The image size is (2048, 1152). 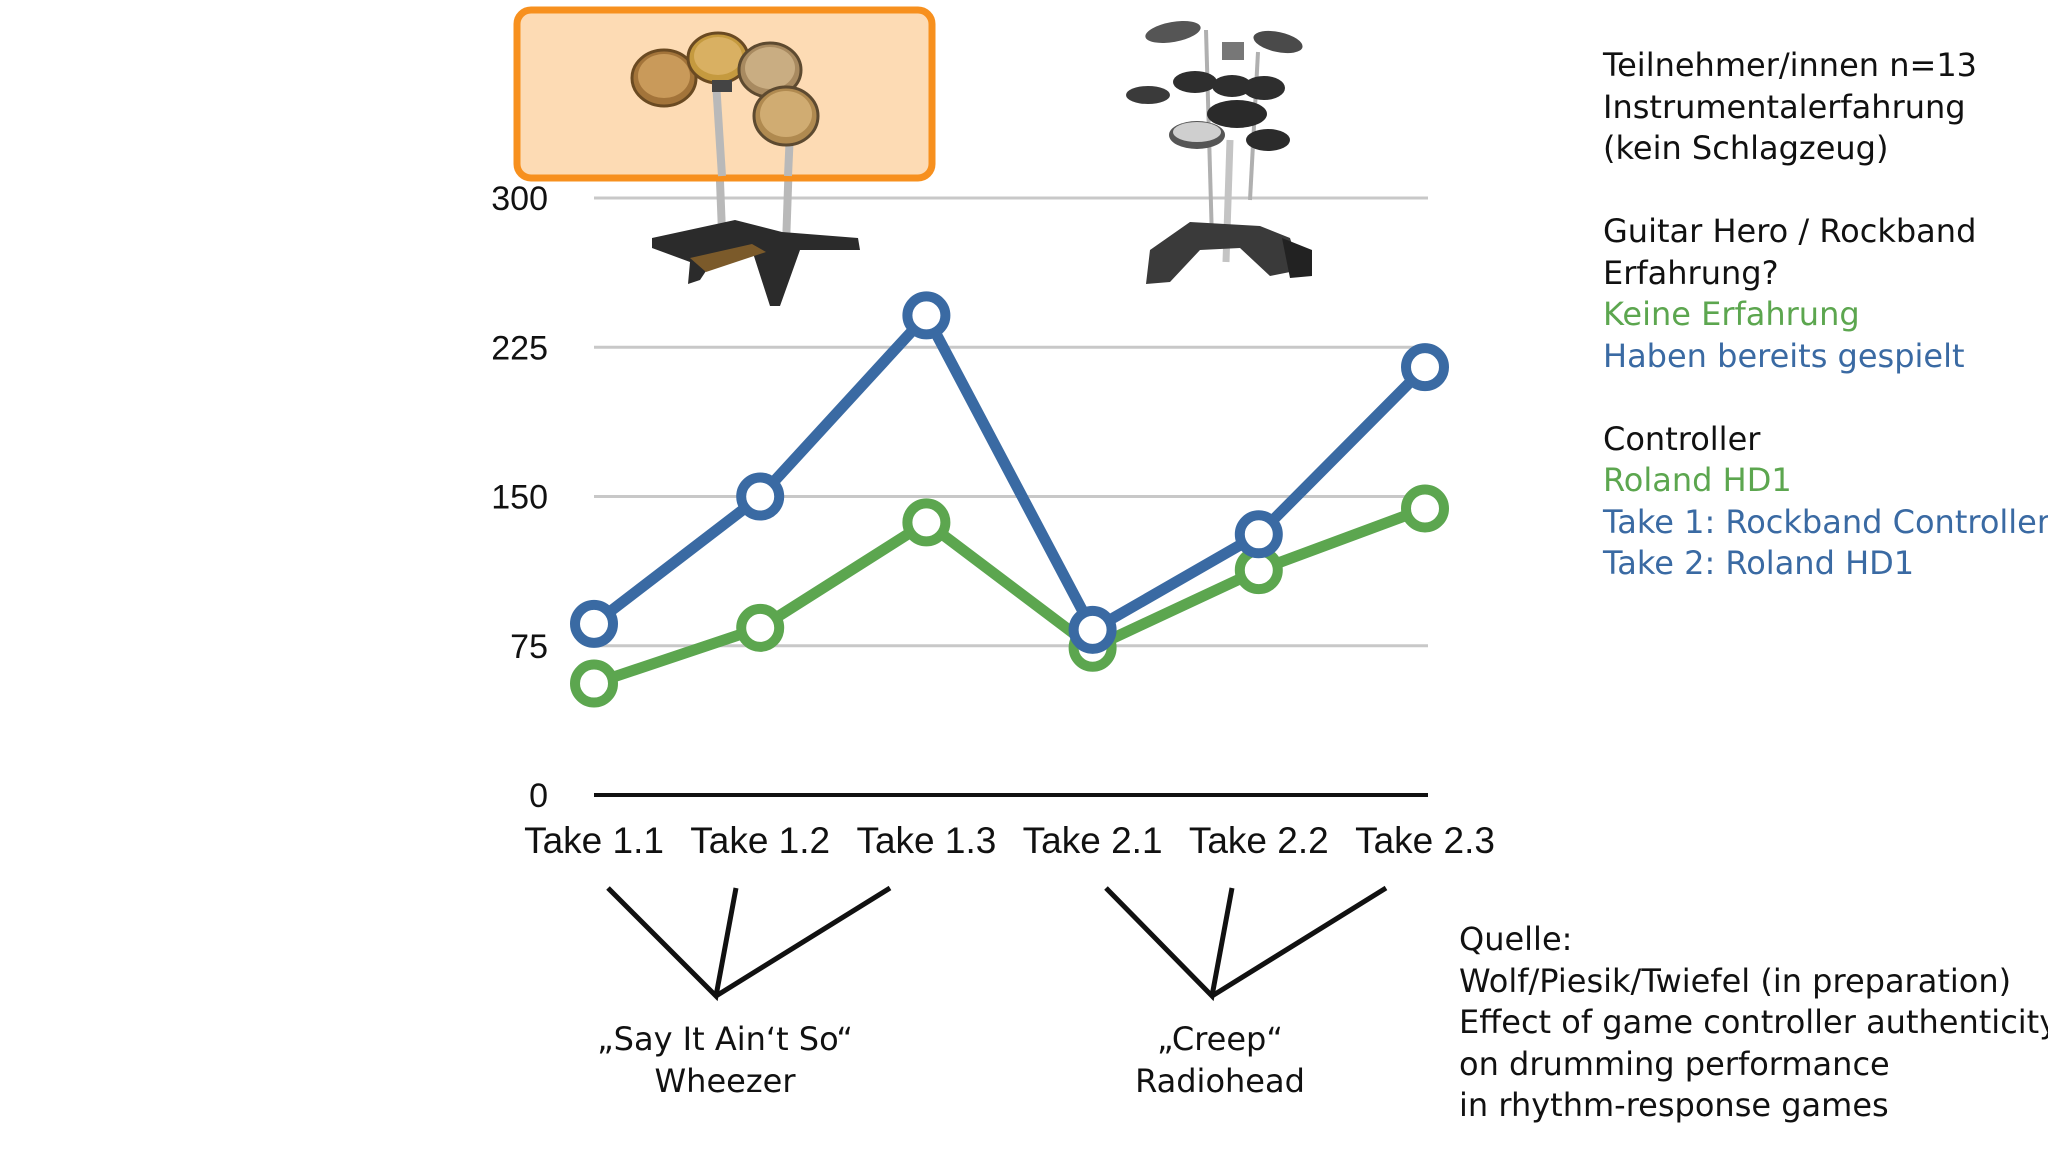 I want to click on x-tick-label: Take 1.2, so click(x=760, y=840).